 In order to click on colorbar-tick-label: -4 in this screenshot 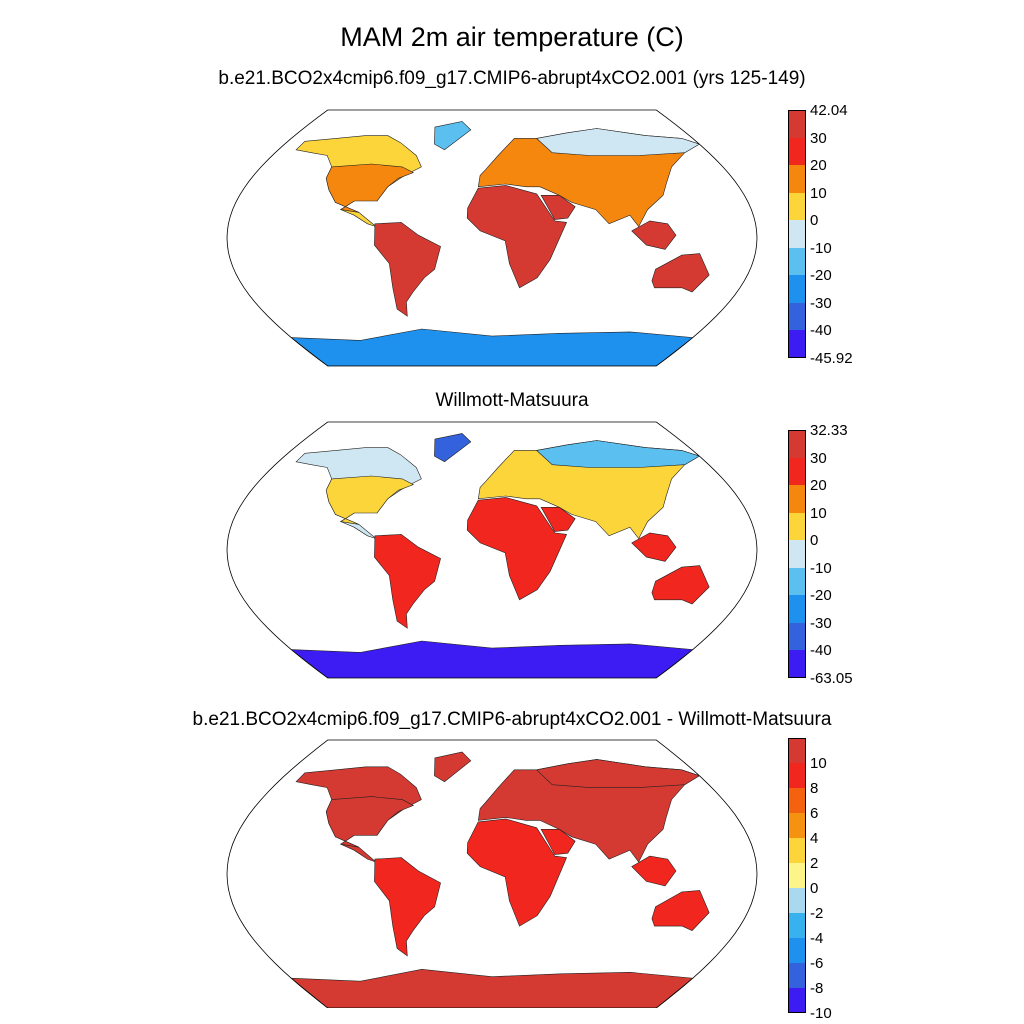, I will do `click(817, 938)`.